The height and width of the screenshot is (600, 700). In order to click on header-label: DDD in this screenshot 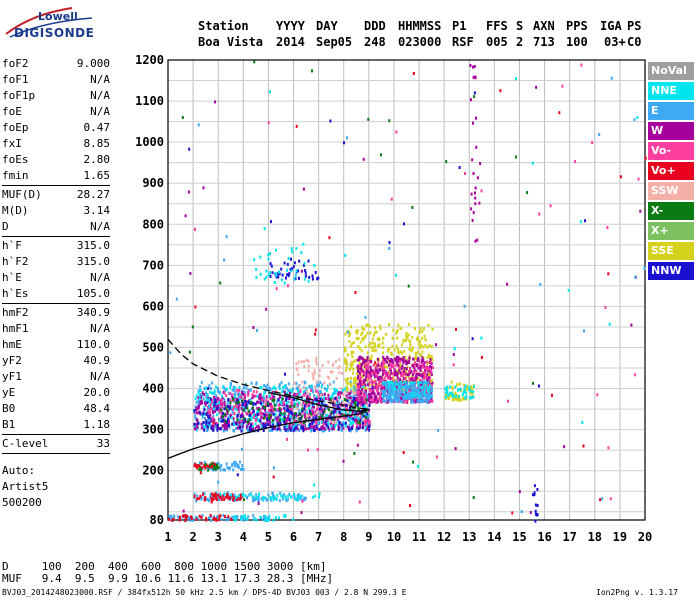, I will do `click(375, 26)`.